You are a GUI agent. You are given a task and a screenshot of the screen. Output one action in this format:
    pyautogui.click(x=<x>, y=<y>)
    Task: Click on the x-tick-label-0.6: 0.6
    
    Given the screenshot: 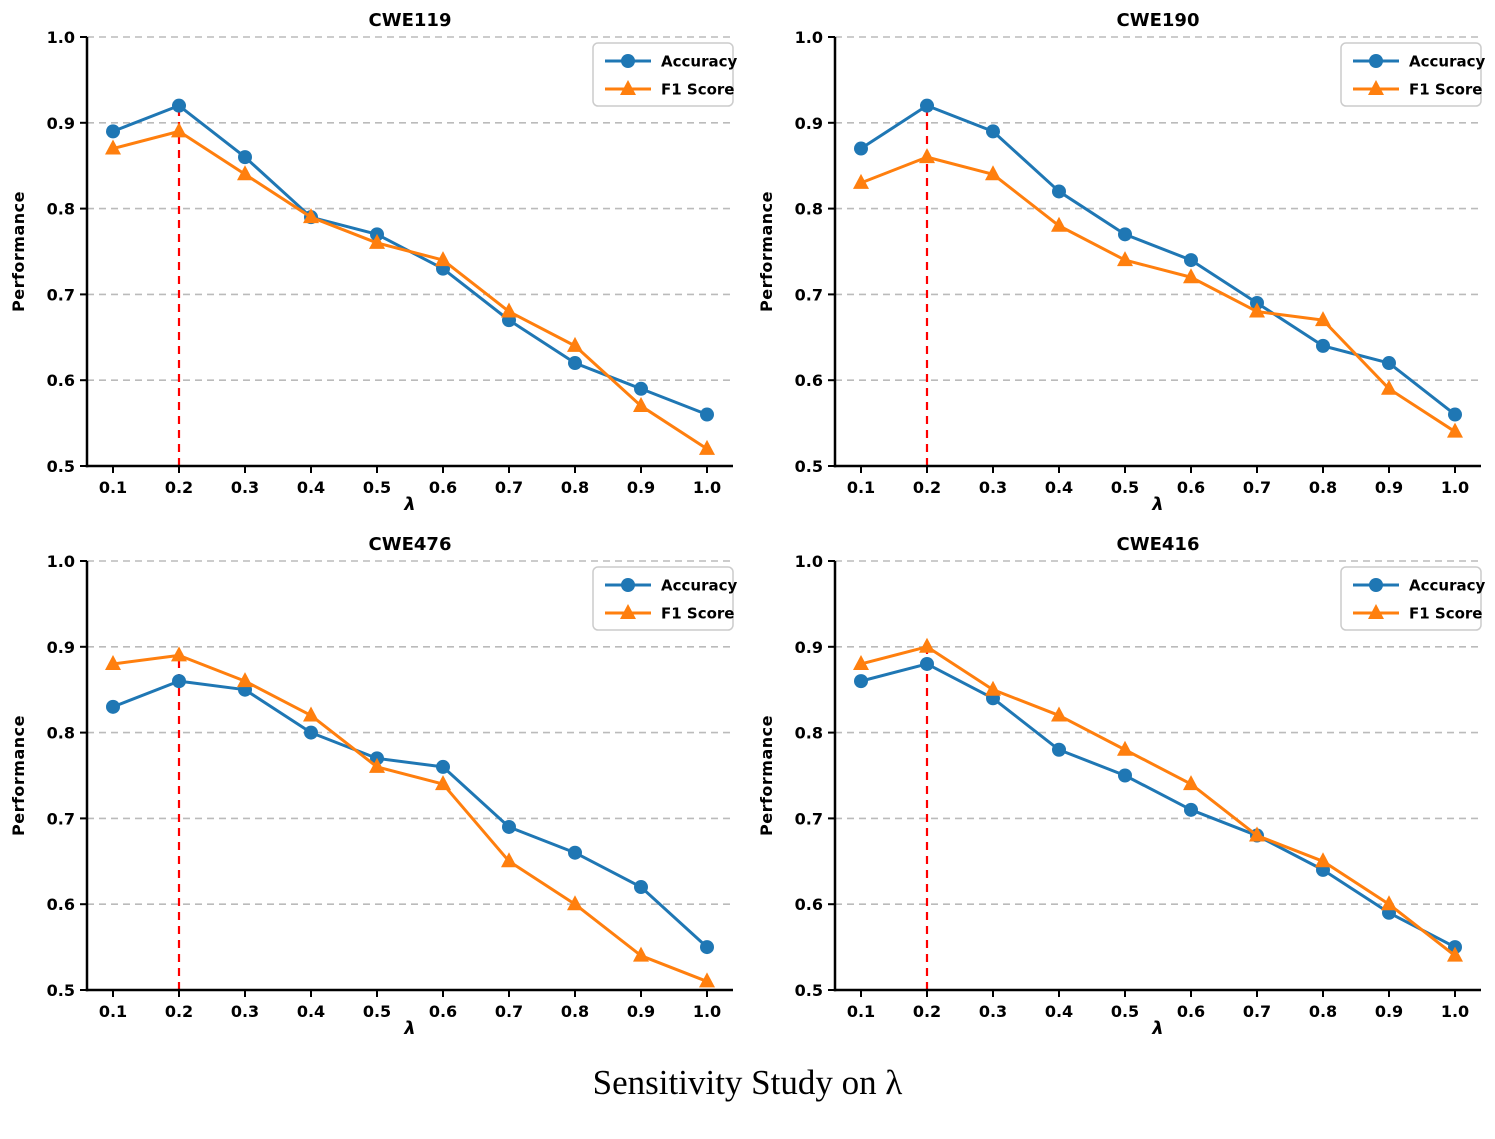 What is the action you would take?
    pyautogui.click(x=1191, y=1011)
    